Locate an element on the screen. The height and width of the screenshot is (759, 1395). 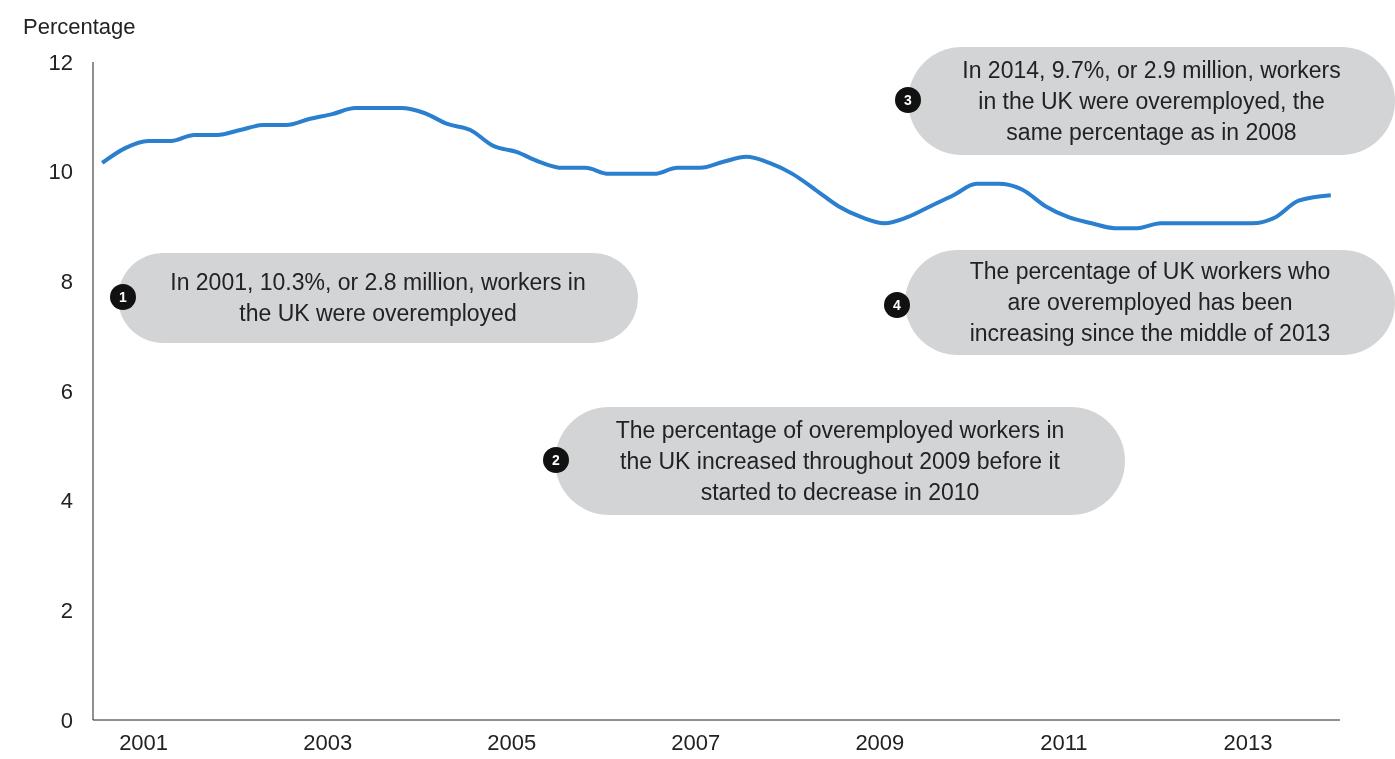
x-tick-label: 2003 is located at coordinates (328, 742).